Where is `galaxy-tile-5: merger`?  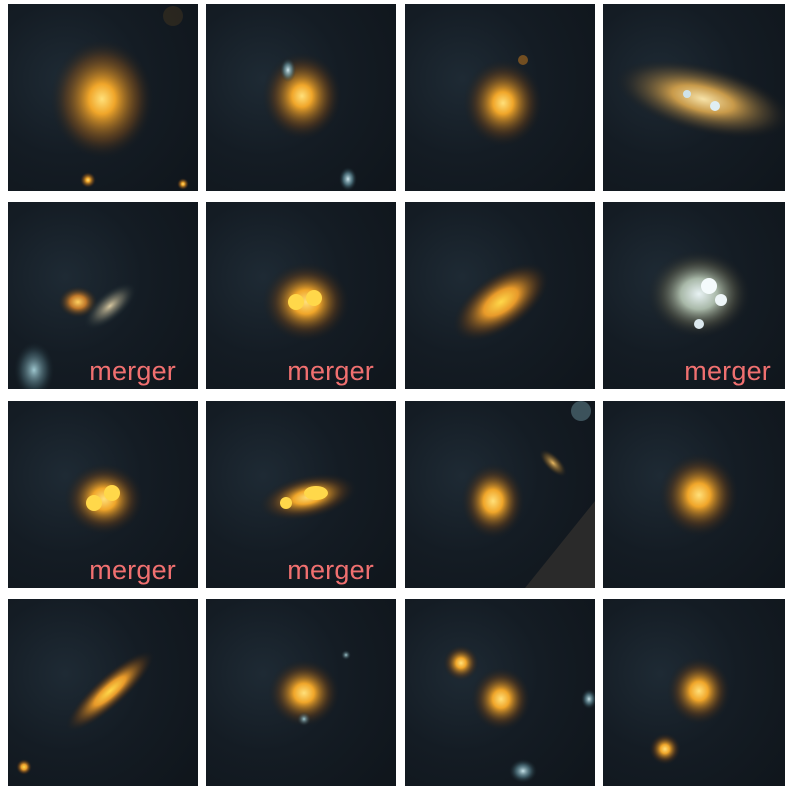 galaxy-tile-5: merger is located at coordinates (103, 295).